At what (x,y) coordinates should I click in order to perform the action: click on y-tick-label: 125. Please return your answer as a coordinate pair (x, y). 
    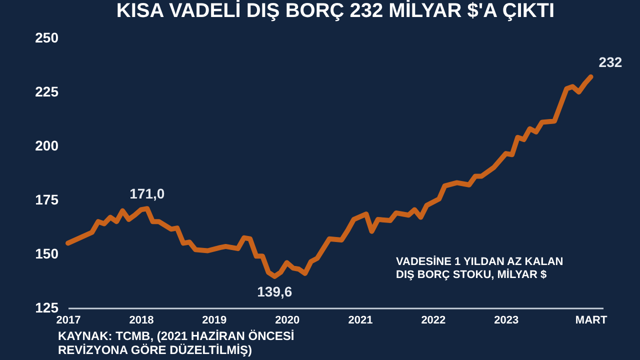
    Looking at the image, I should click on (47, 308).